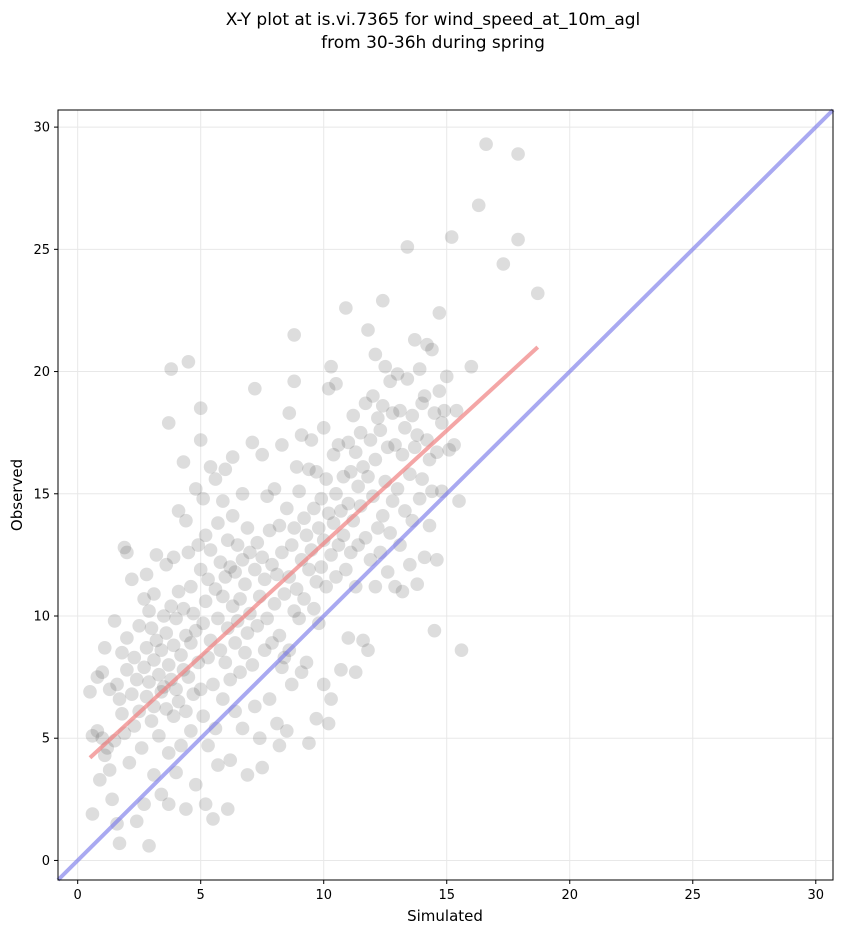 This screenshot has height=934, width=843. What do you see at coordinates (446, 895) in the screenshot?
I see `x-tick-label: 15` at bounding box center [446, 895].